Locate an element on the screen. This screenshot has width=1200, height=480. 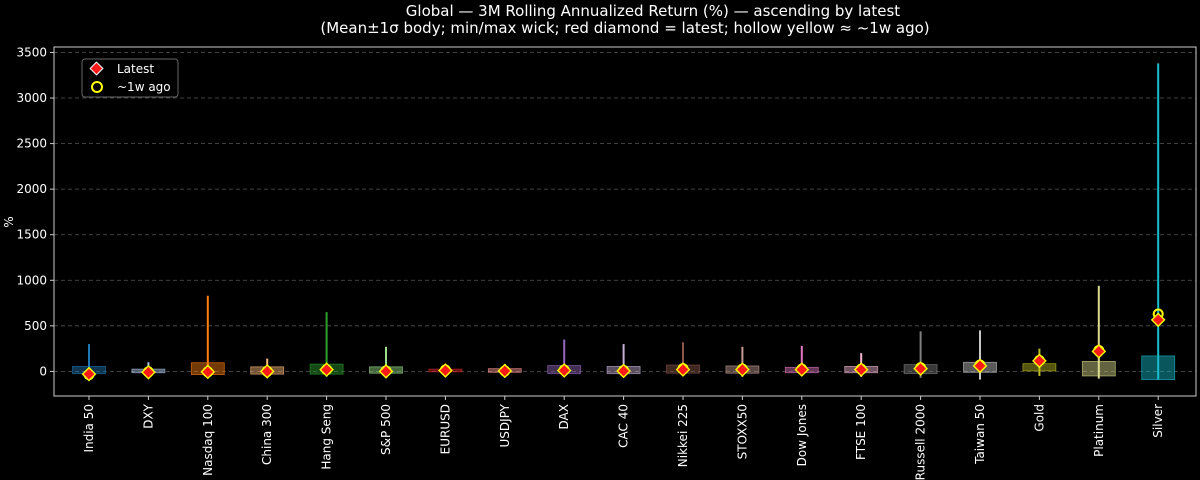
x-tick-label: DAX is located at coordinates (564, 416).